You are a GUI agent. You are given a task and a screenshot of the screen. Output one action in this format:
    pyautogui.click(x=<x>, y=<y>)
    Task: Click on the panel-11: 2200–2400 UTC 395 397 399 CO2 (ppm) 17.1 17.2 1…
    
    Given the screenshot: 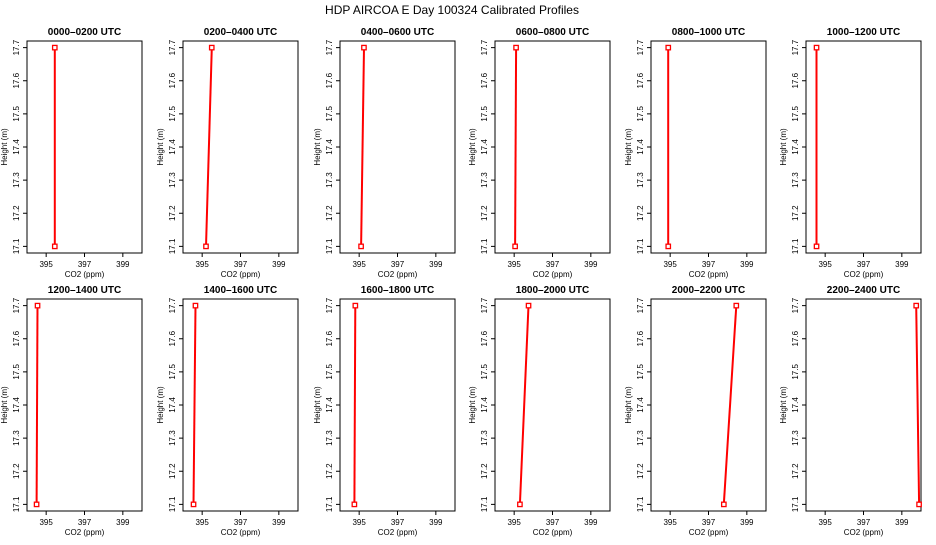 What is the action you would take?
    pyautogui.click(x=850, y=411)
    